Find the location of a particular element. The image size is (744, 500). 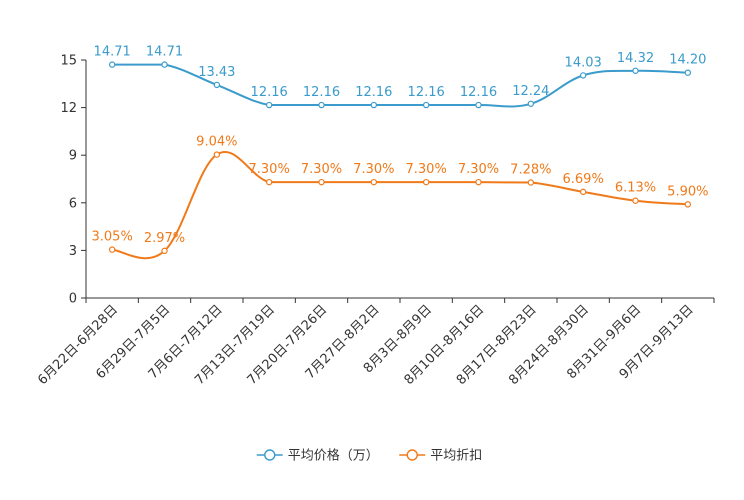

y-tick-label: 12 is located at coordinates (68, 108).